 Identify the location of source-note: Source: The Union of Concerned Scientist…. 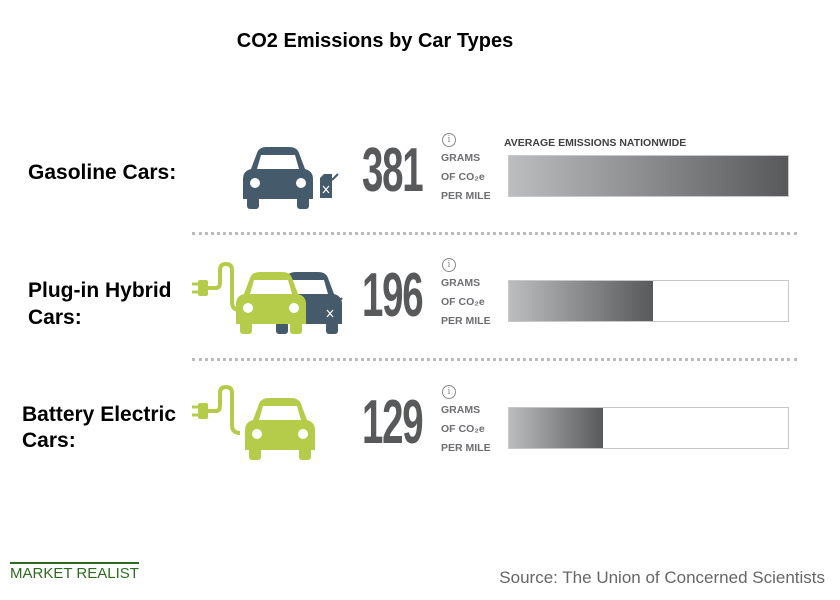
(662, 577).